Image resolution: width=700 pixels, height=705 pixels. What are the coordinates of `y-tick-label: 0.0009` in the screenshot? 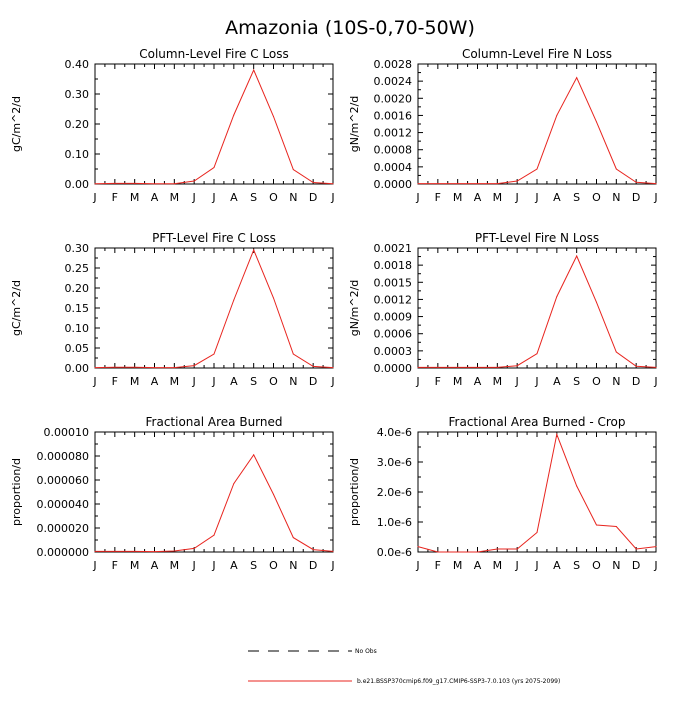 It's located at (393, 317).